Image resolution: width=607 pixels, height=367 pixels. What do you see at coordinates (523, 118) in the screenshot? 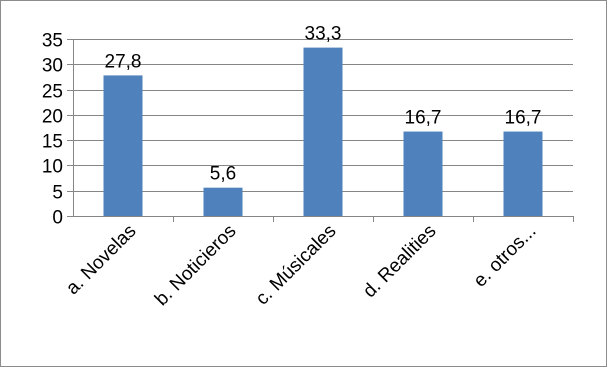
I see `data-label-5: 16,7` at bounding box center [523, 118].